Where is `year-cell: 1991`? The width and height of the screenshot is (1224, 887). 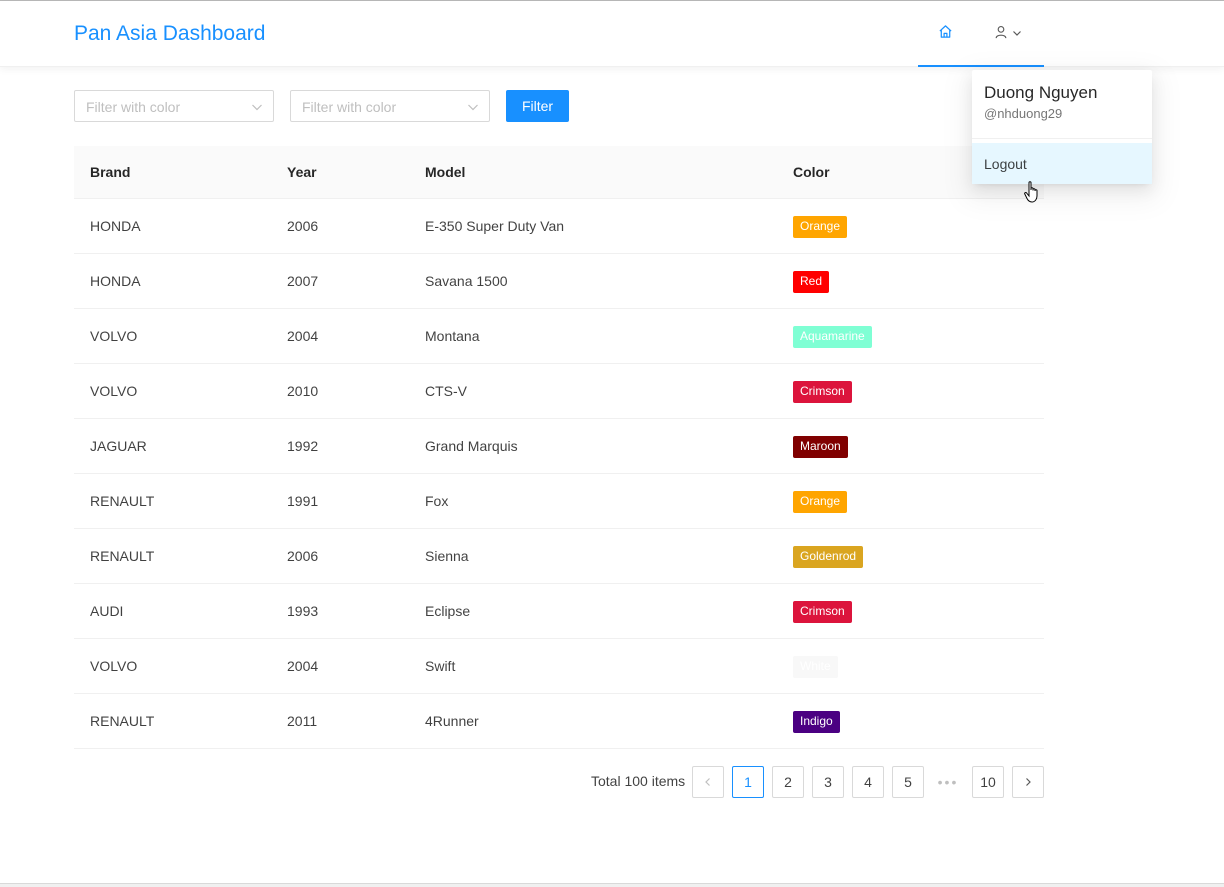
year-cell: 1991 is located at coordinates (303, 501).